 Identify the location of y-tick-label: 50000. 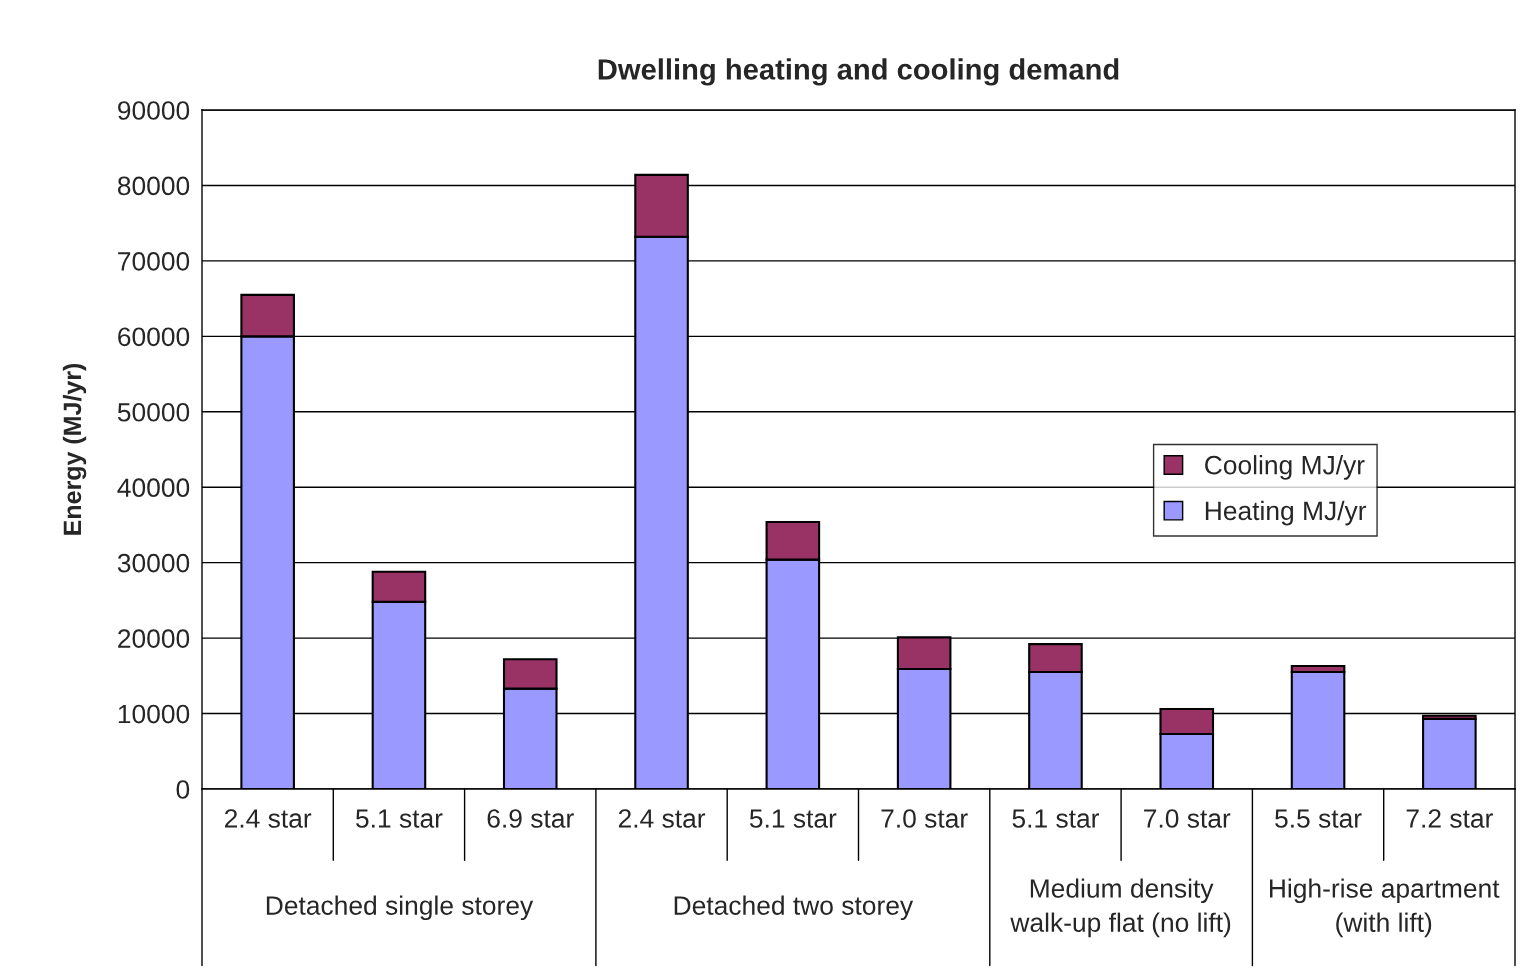
(153, 412).